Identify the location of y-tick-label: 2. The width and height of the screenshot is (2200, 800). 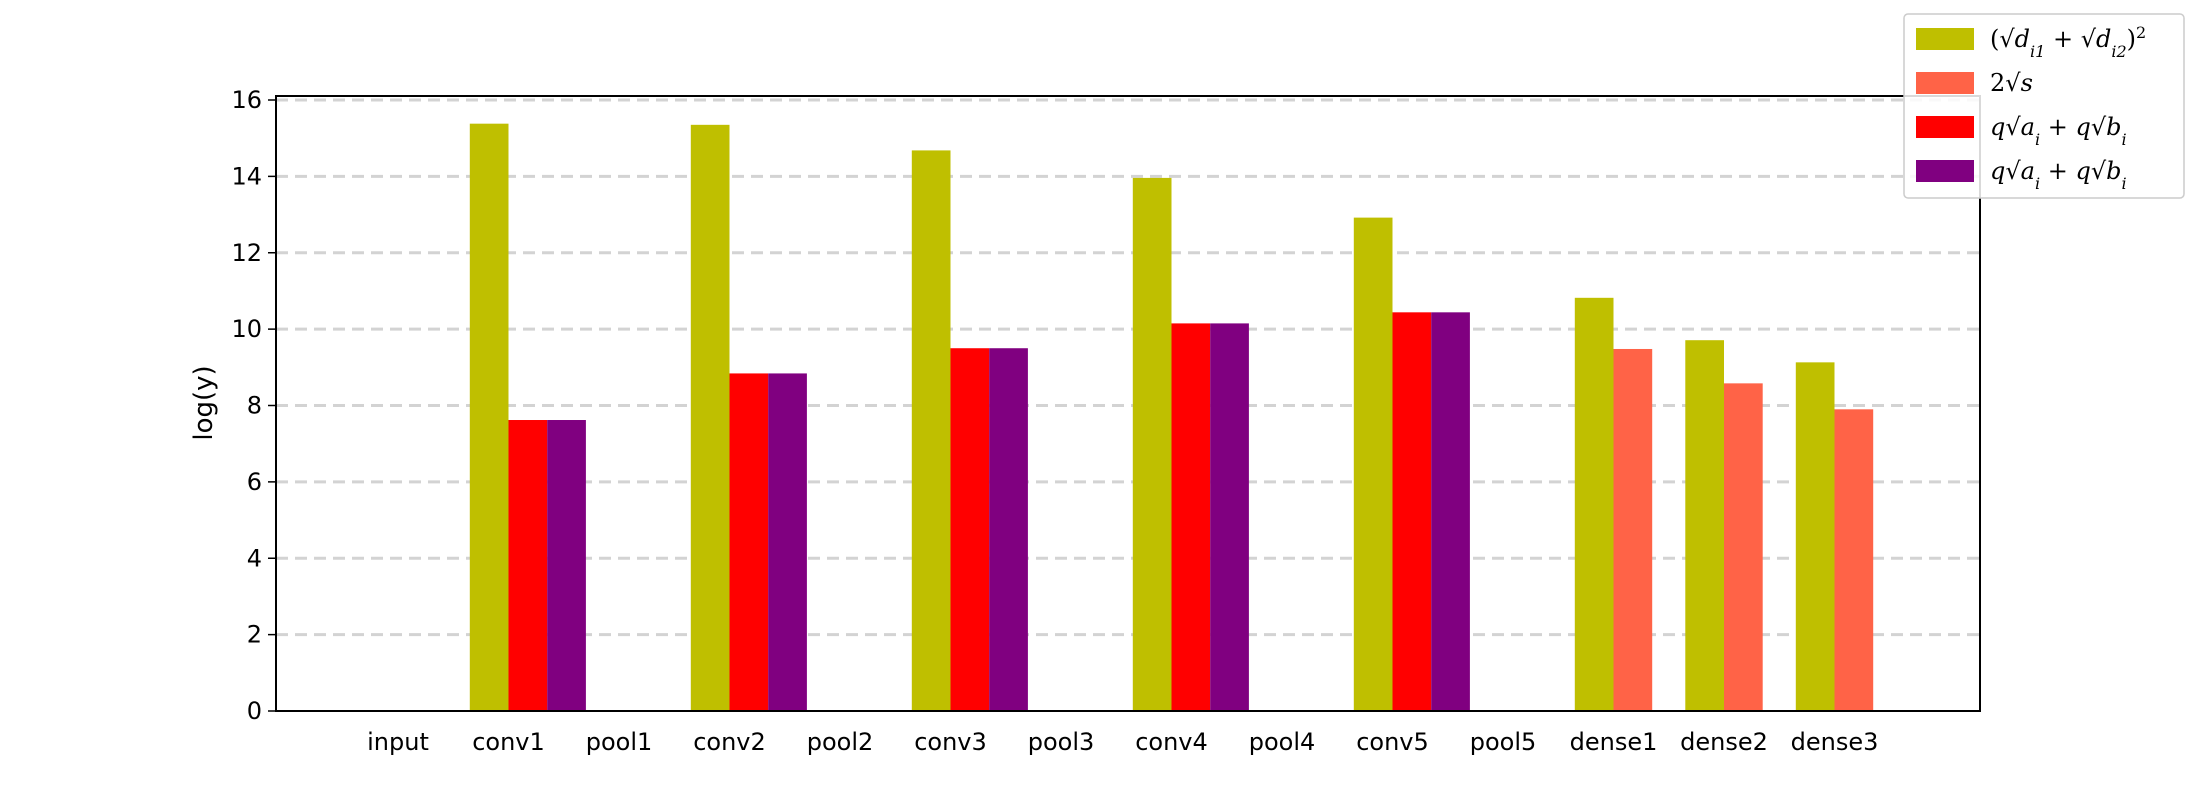
(254, 635).